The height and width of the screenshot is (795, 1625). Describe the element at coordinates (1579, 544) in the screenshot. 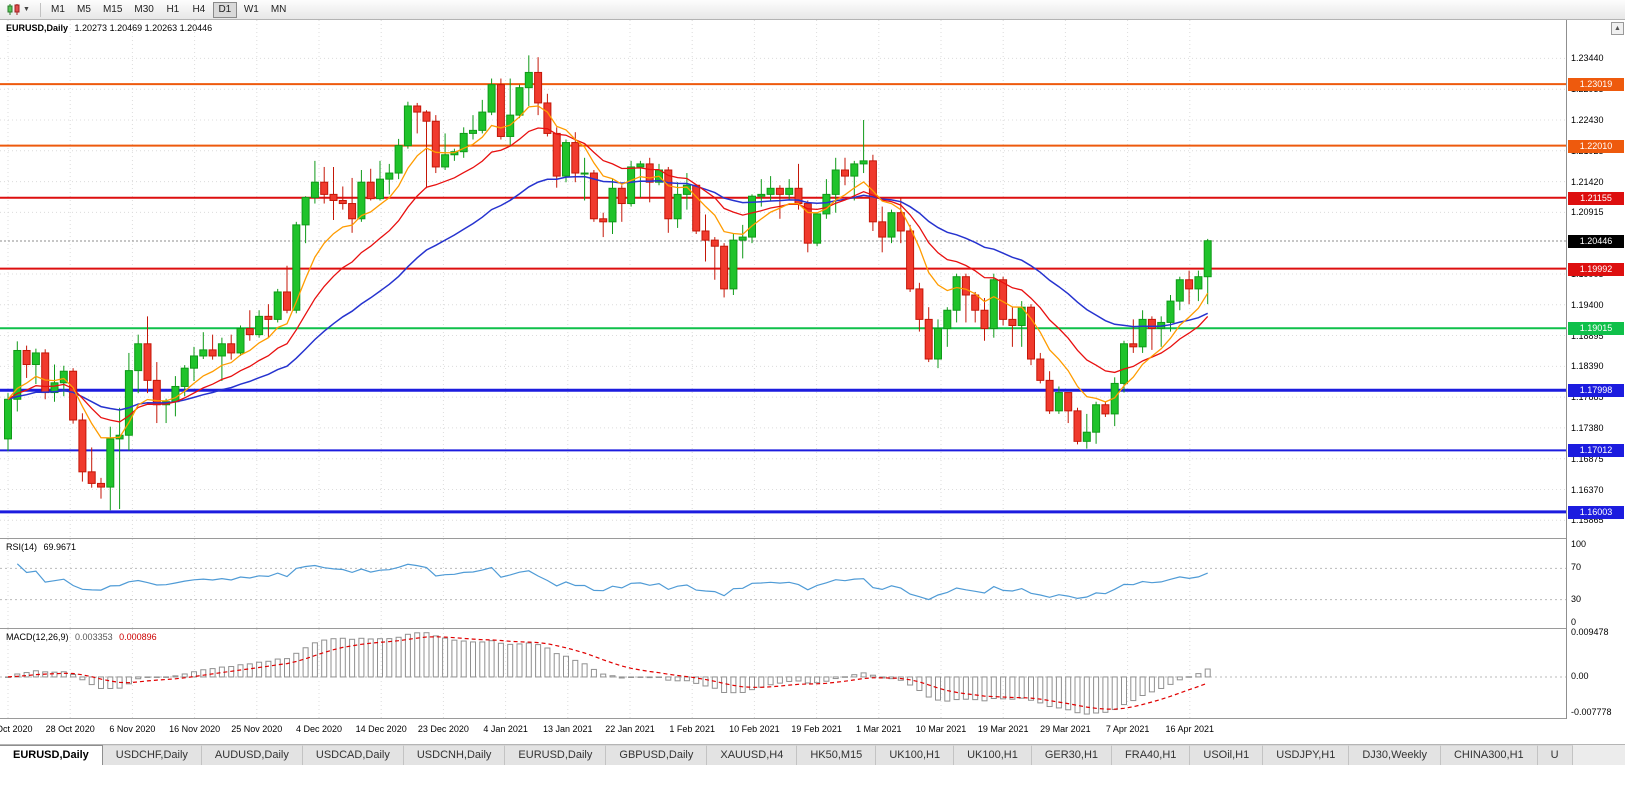

I see `rsi-axis-label: 100` at that location.